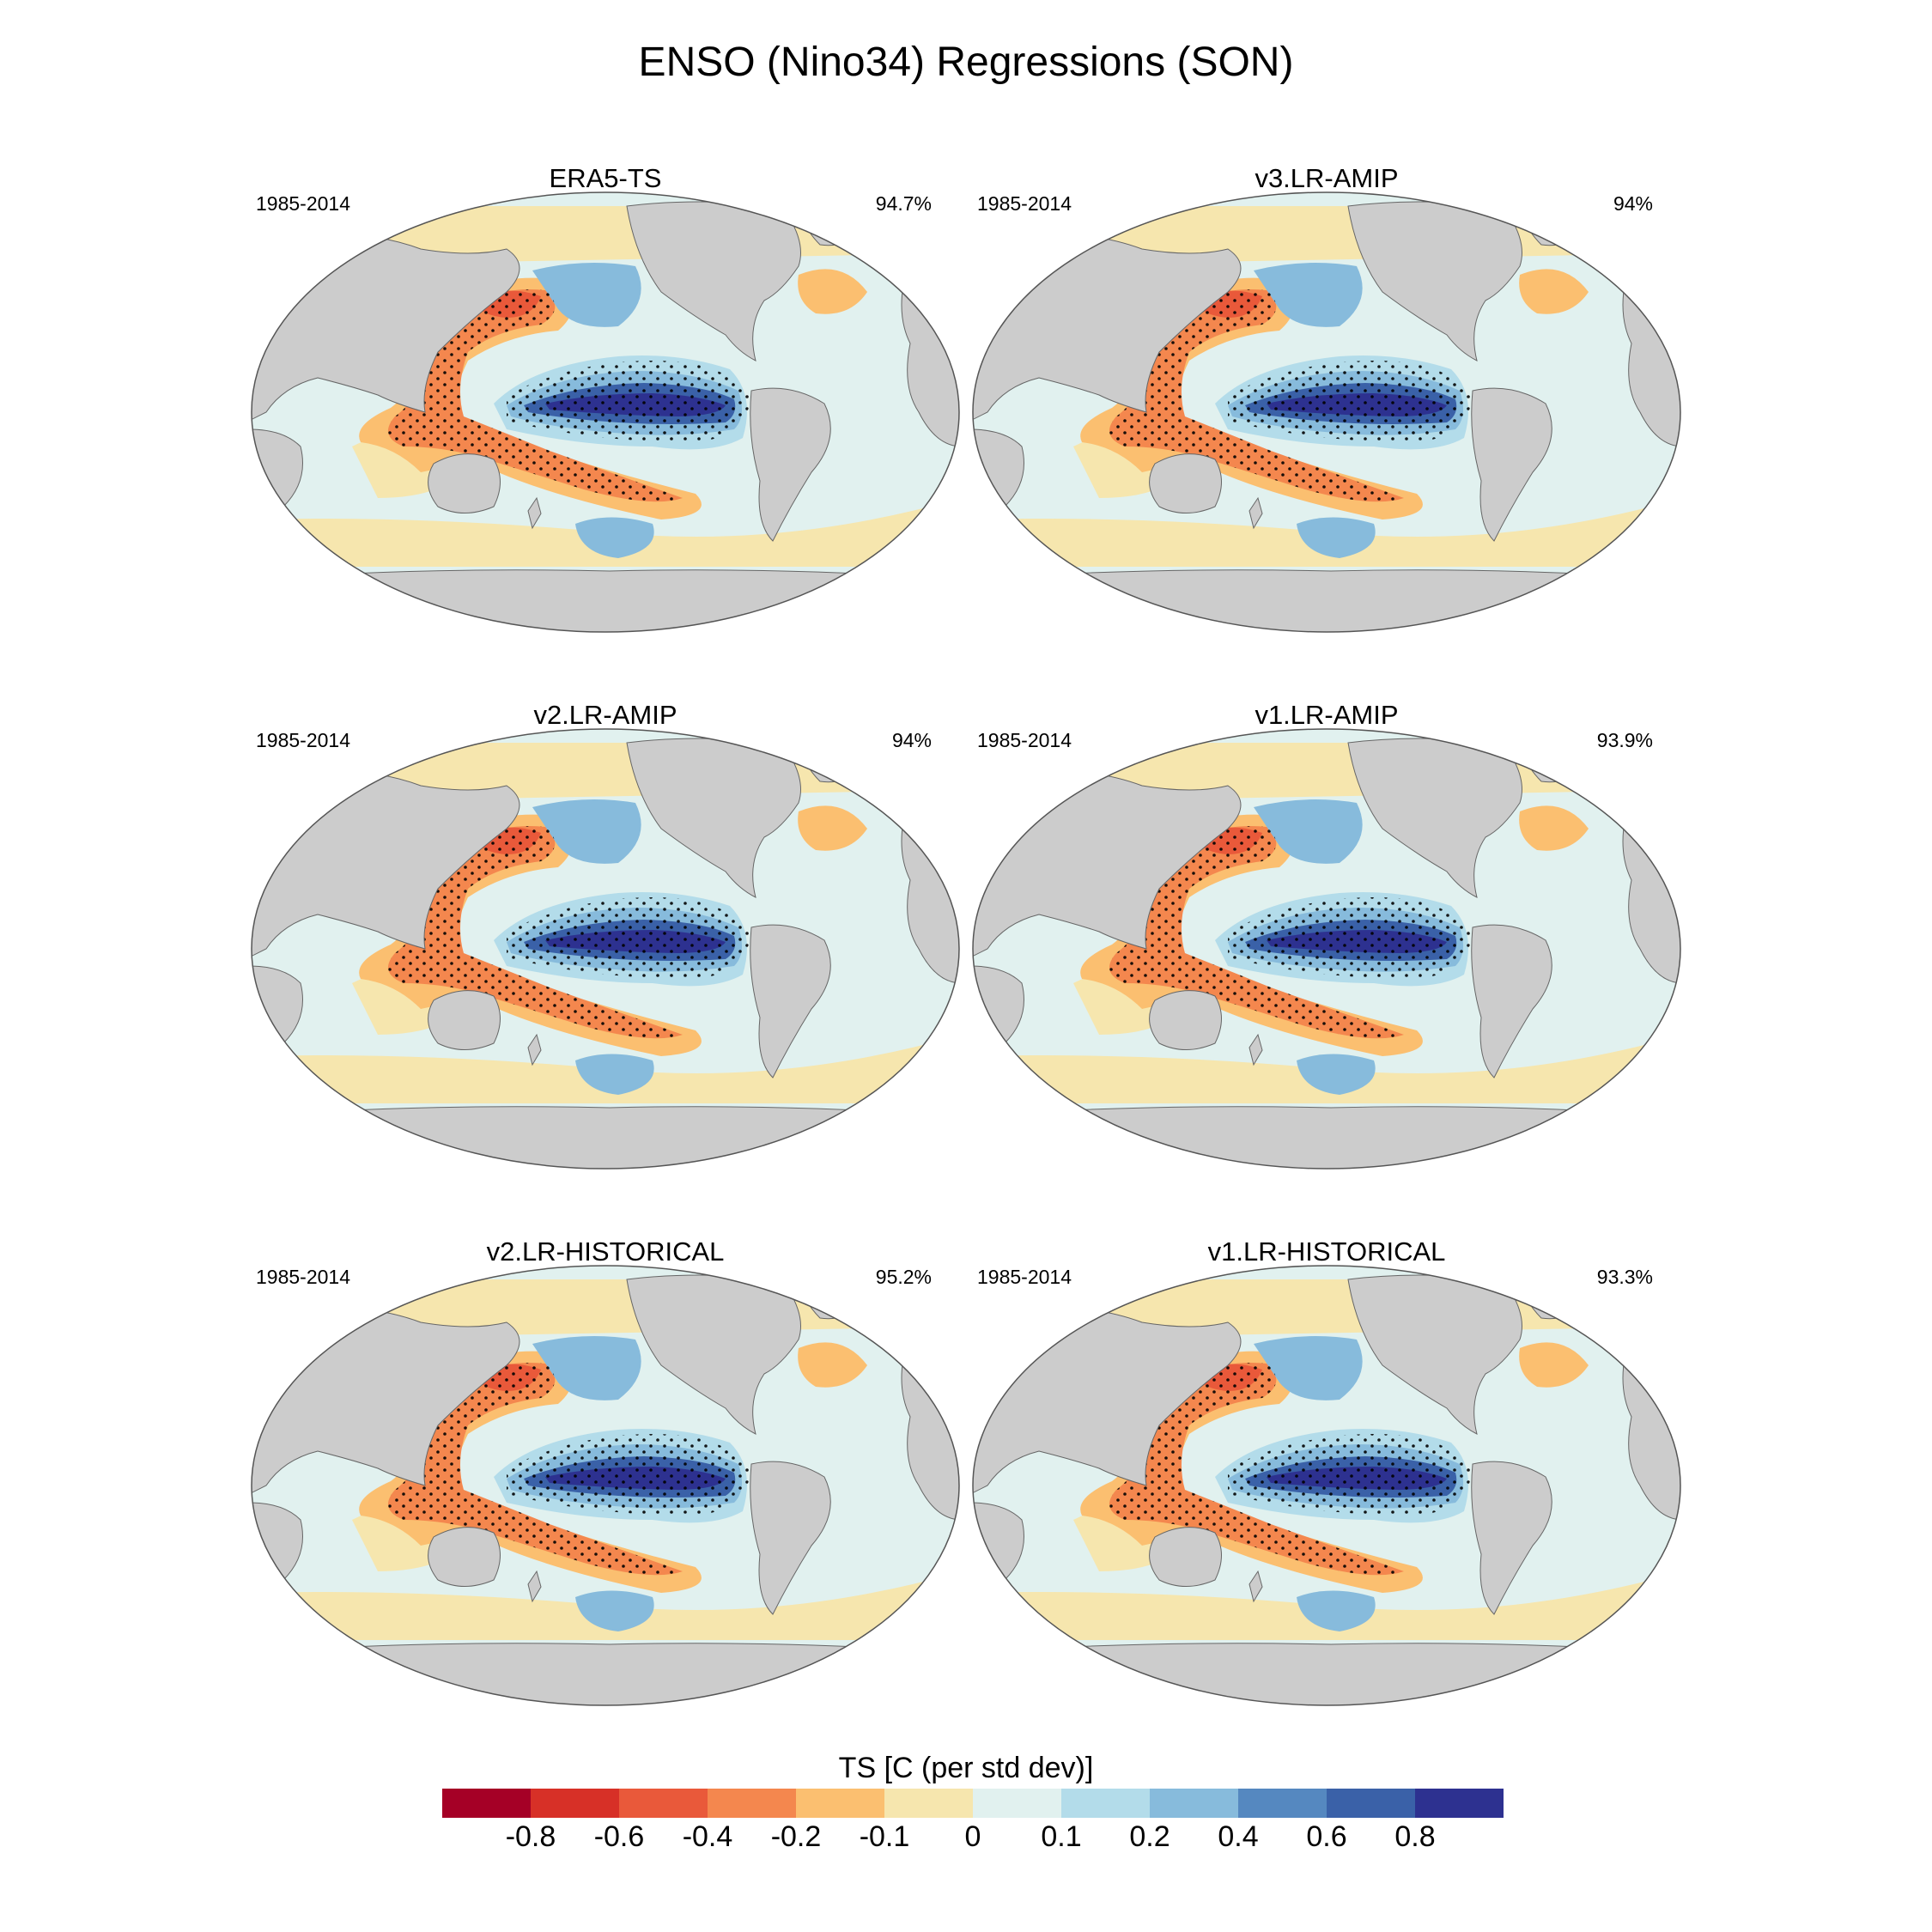  Describe the element at coordinates (1149, 1836) in the screenshot. I see `colorbar-tick-label: 0.2` at that location.